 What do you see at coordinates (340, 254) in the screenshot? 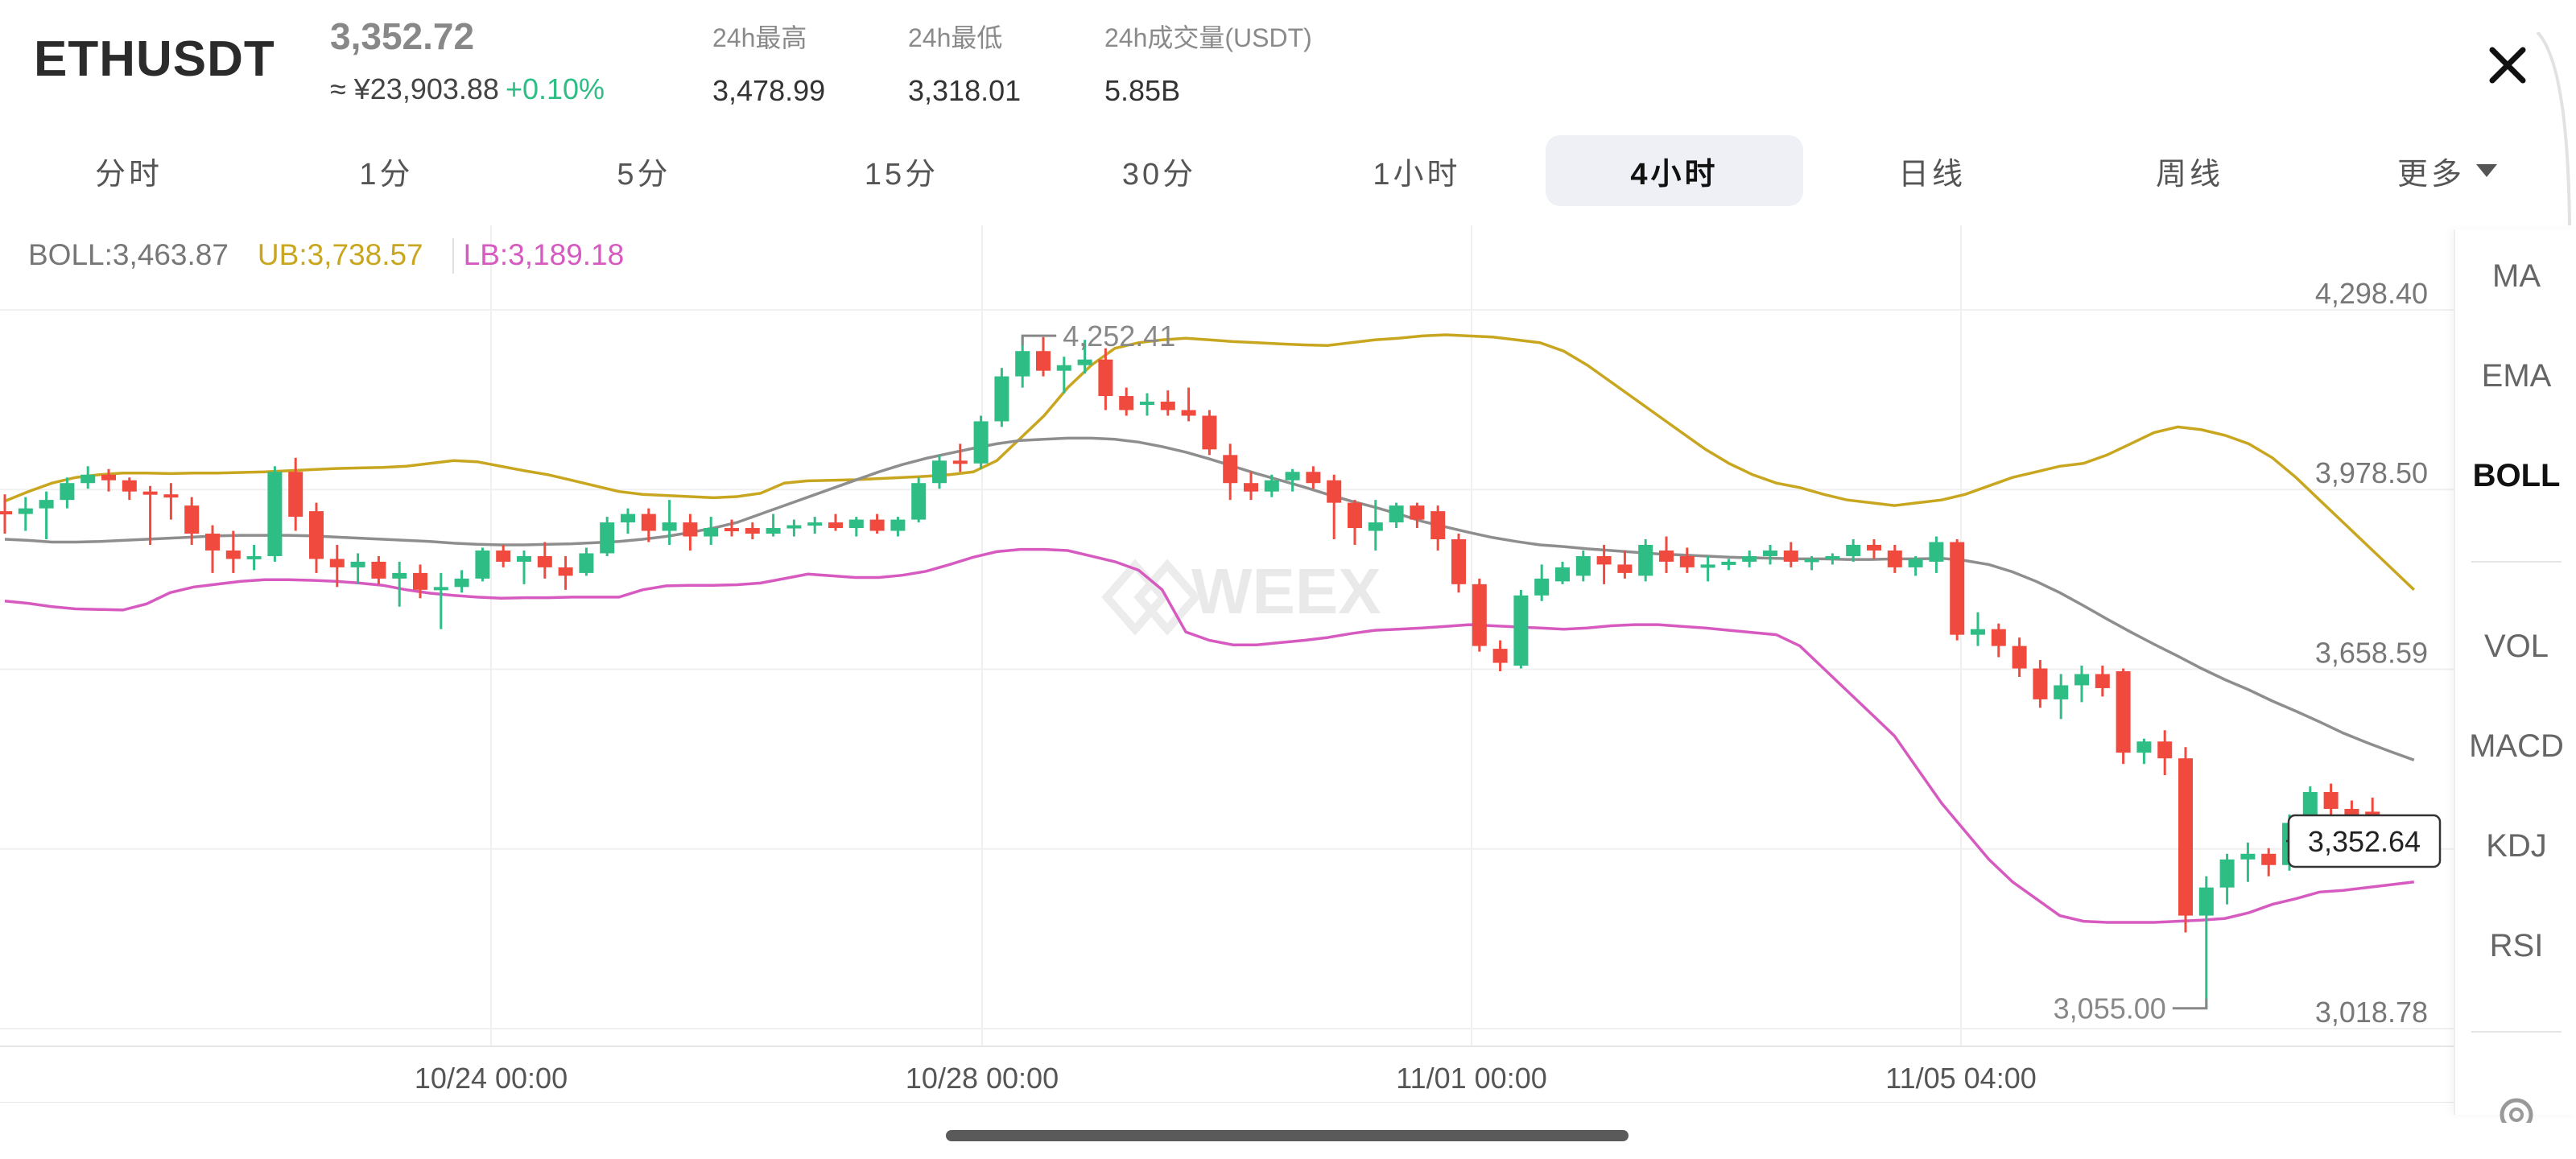
I see `boll-ub-value: UB:3,738.57` at bounding box center [340, 254].